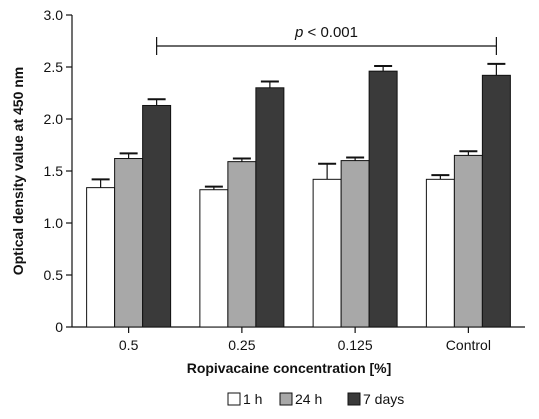 The image size is (539, 419). Describe the element at coordinates (129, 345) in the screenshot. I see `x-tick-label: 0.5` at that location.